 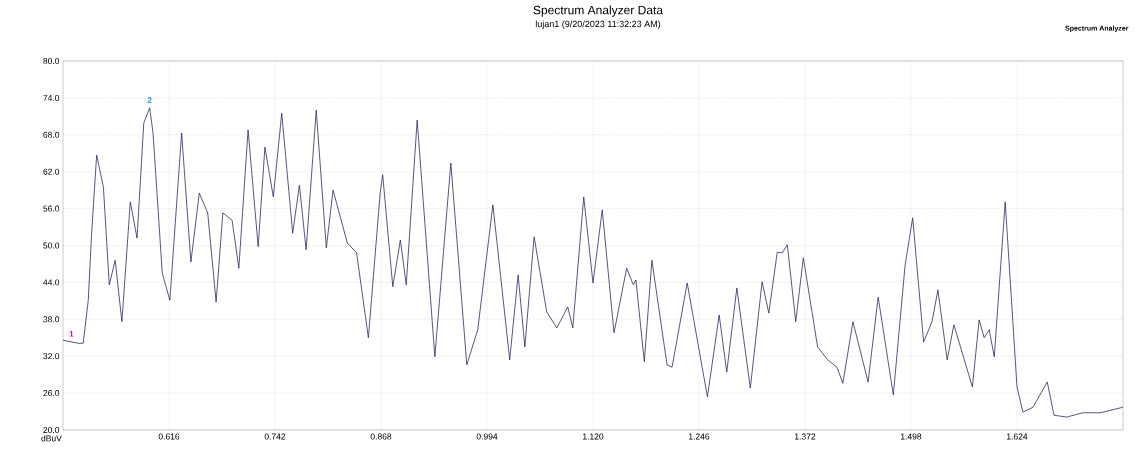 What do you see at coordinates (51, 319) in the screenshot?
I see `y-tick-label: 38.0` at bounding box center [51, 319].